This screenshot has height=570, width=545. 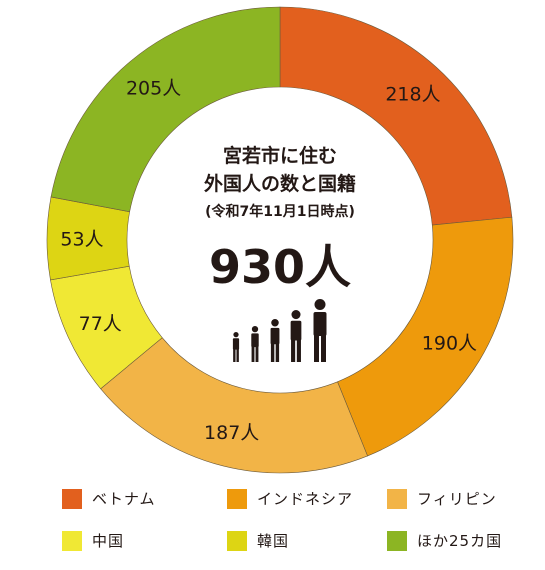 What do you see at coordinates (124, 499) in the screenshot?
I see `legend-label: ベトナム` at bounding box center [124, 499].